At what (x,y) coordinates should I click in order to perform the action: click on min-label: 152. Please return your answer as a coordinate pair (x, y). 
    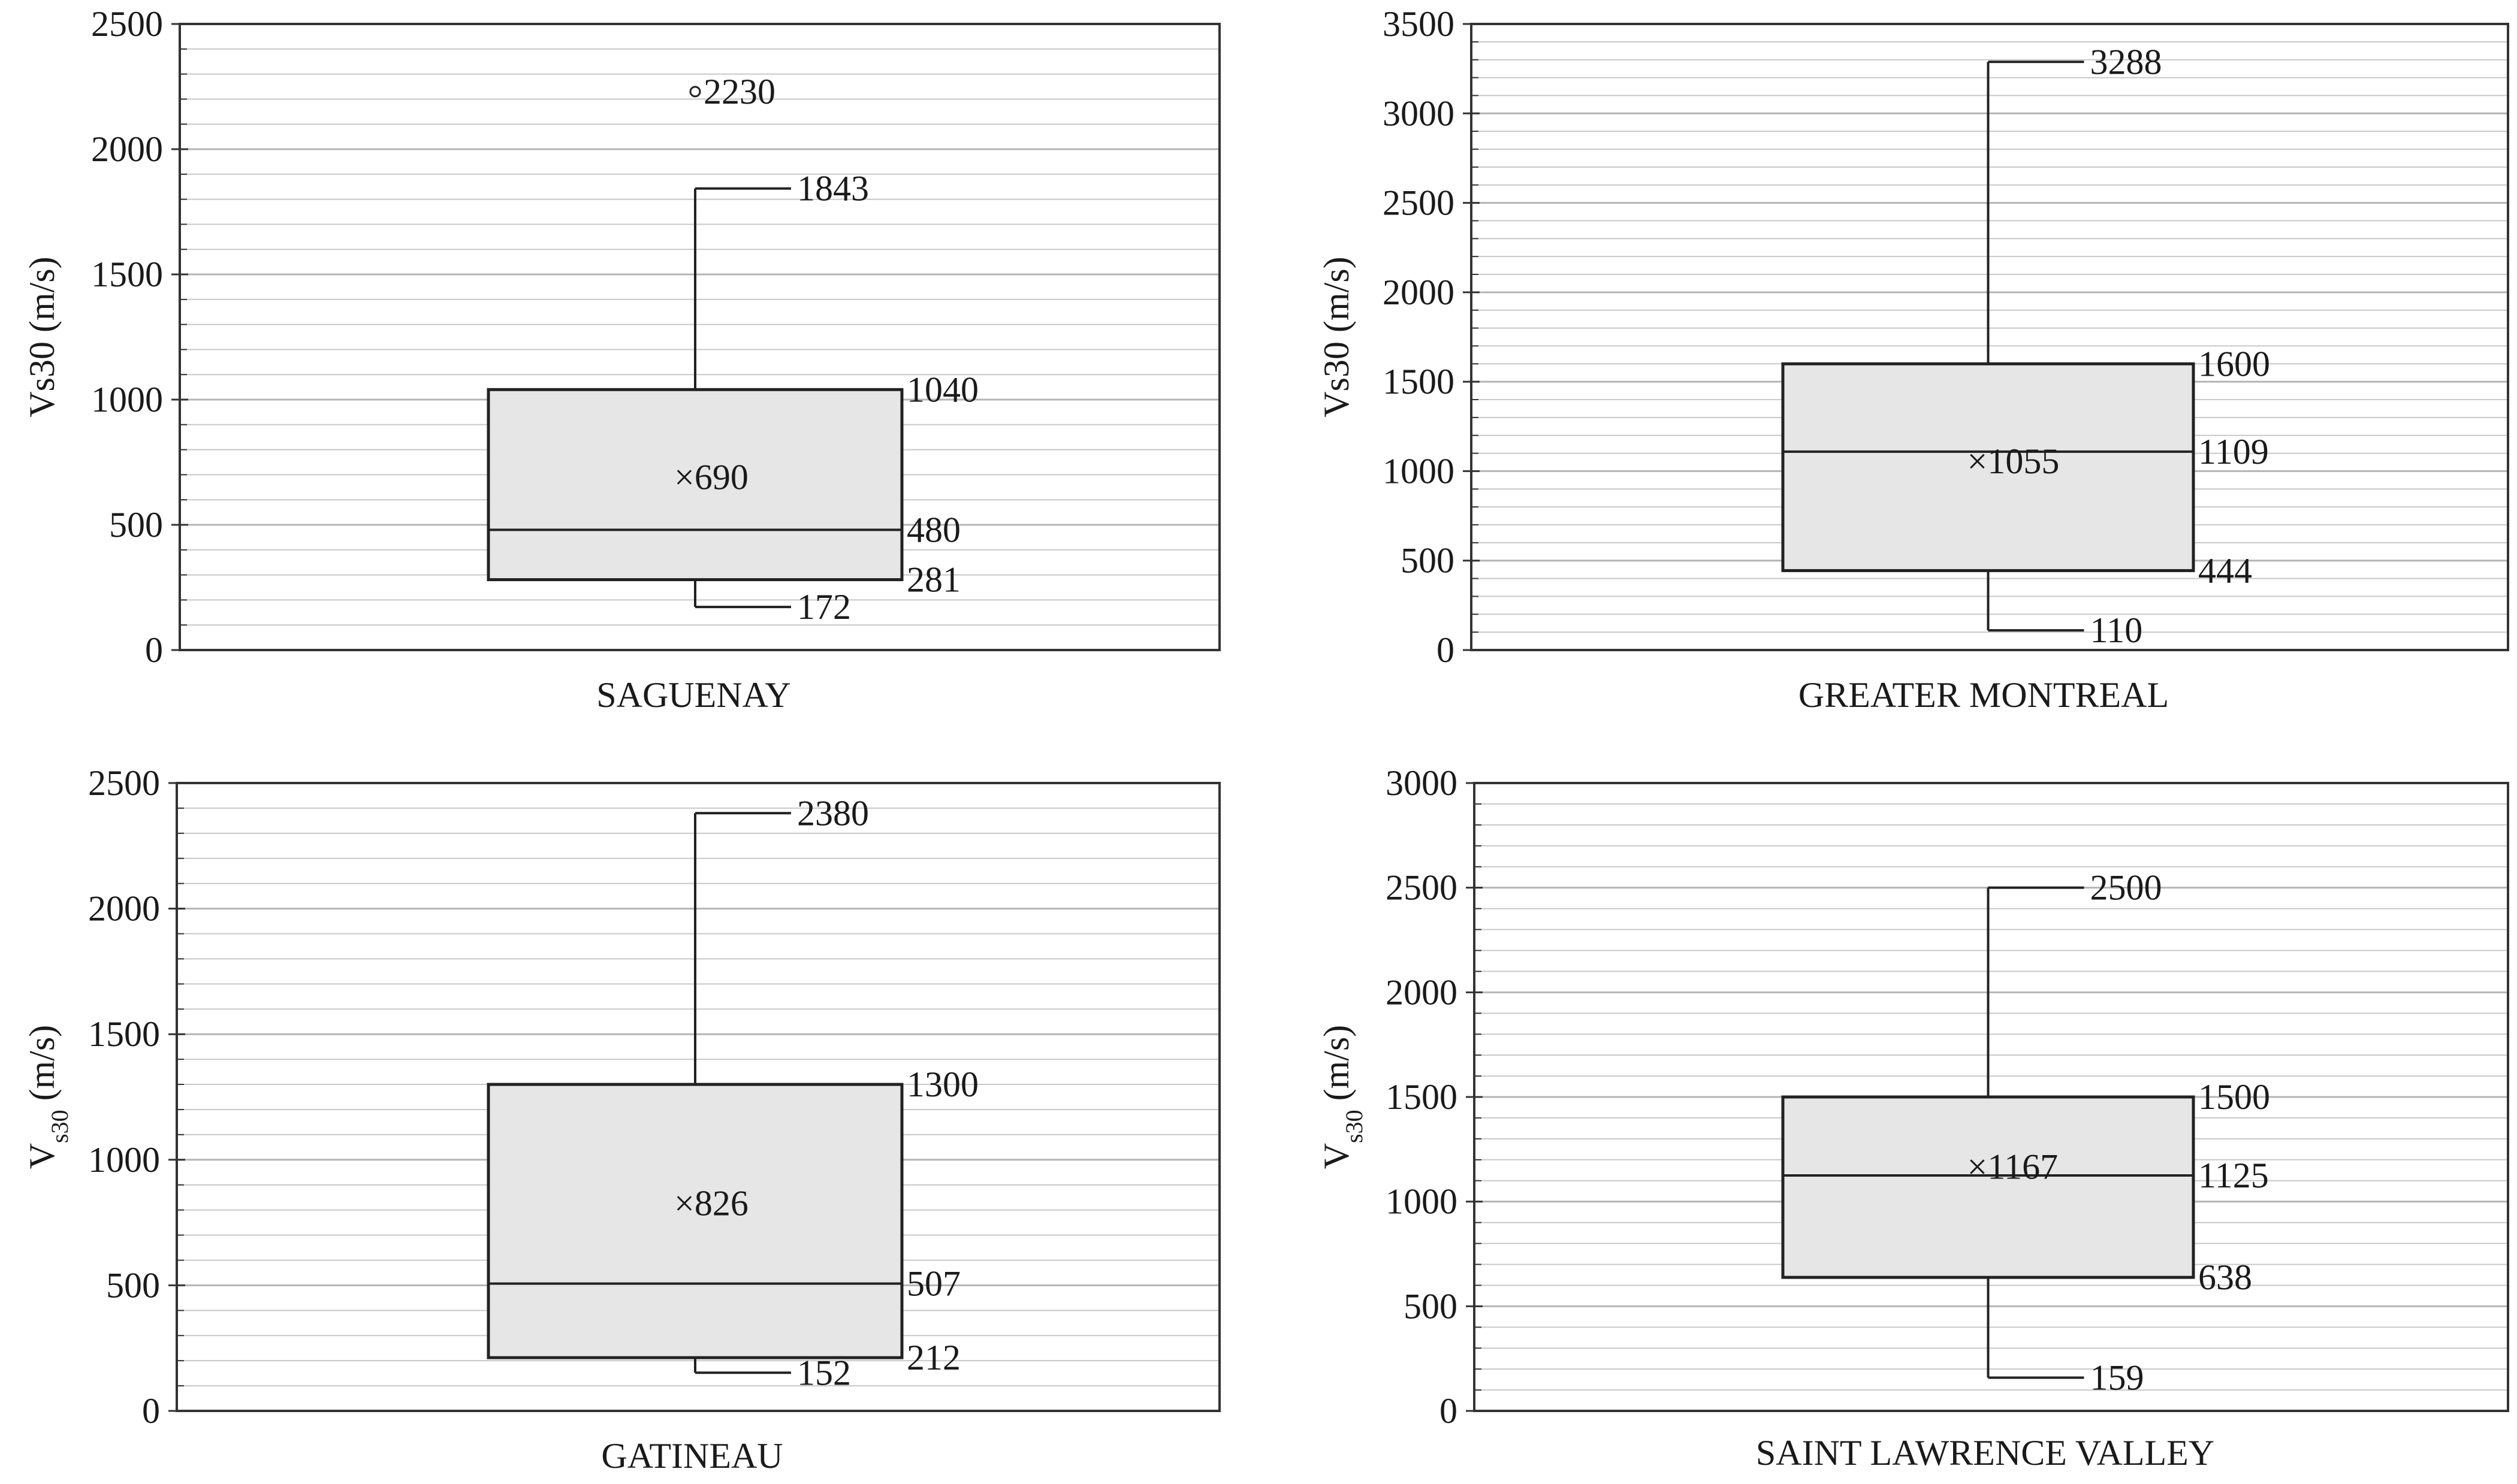
    Looking at the image, I should click on (824, 1372).